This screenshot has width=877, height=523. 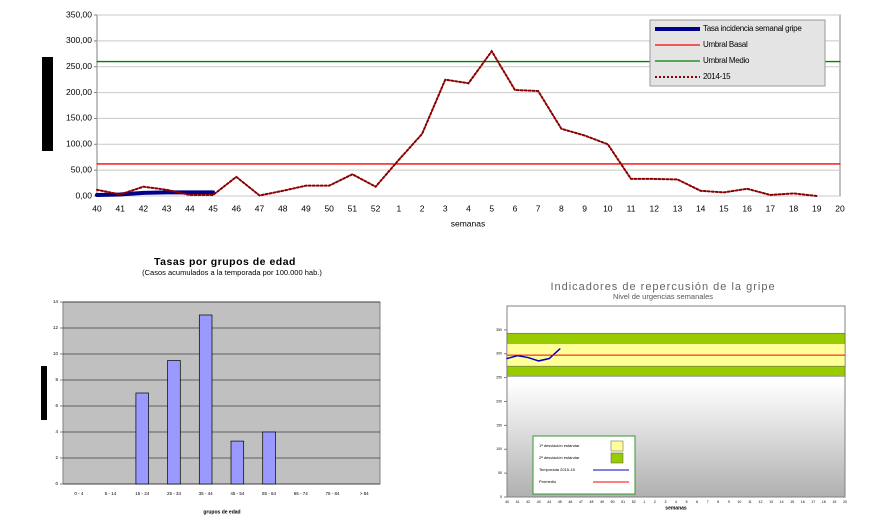 I want to click on y-tick-label: 8, so click(x=56, y=379).